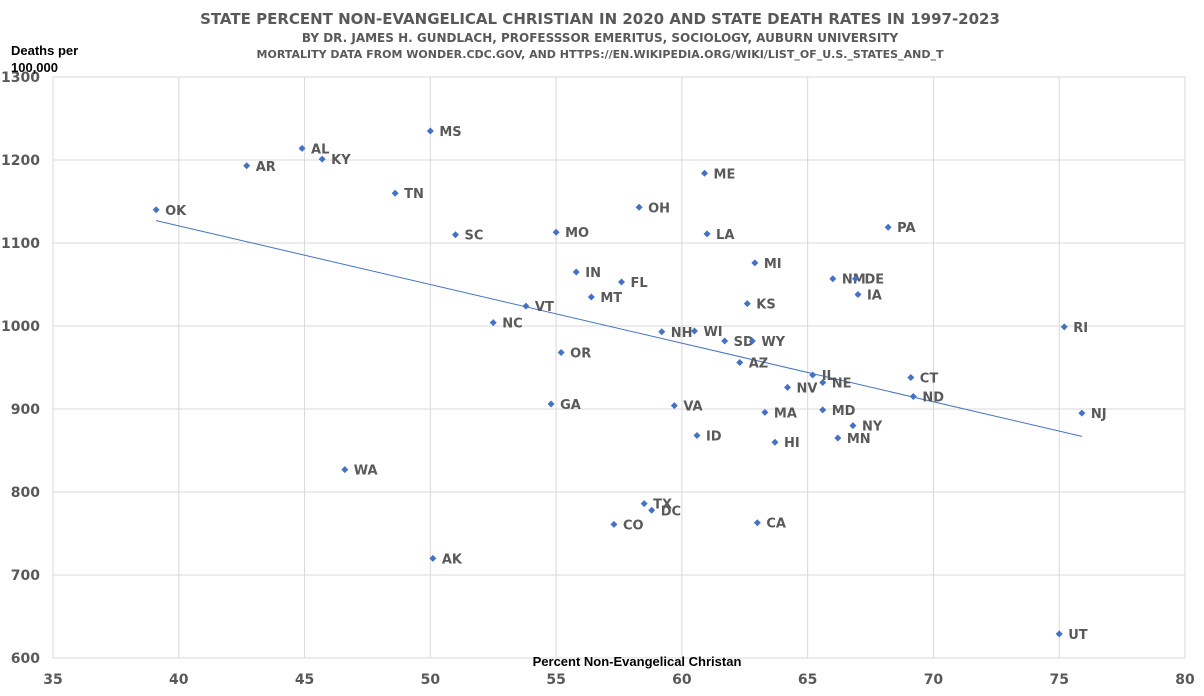 This screenshot has width=1204, height=696. Describe the element at coordinates (807, 680) in the screenshot. I see `x-tick-label: 65` at that location.